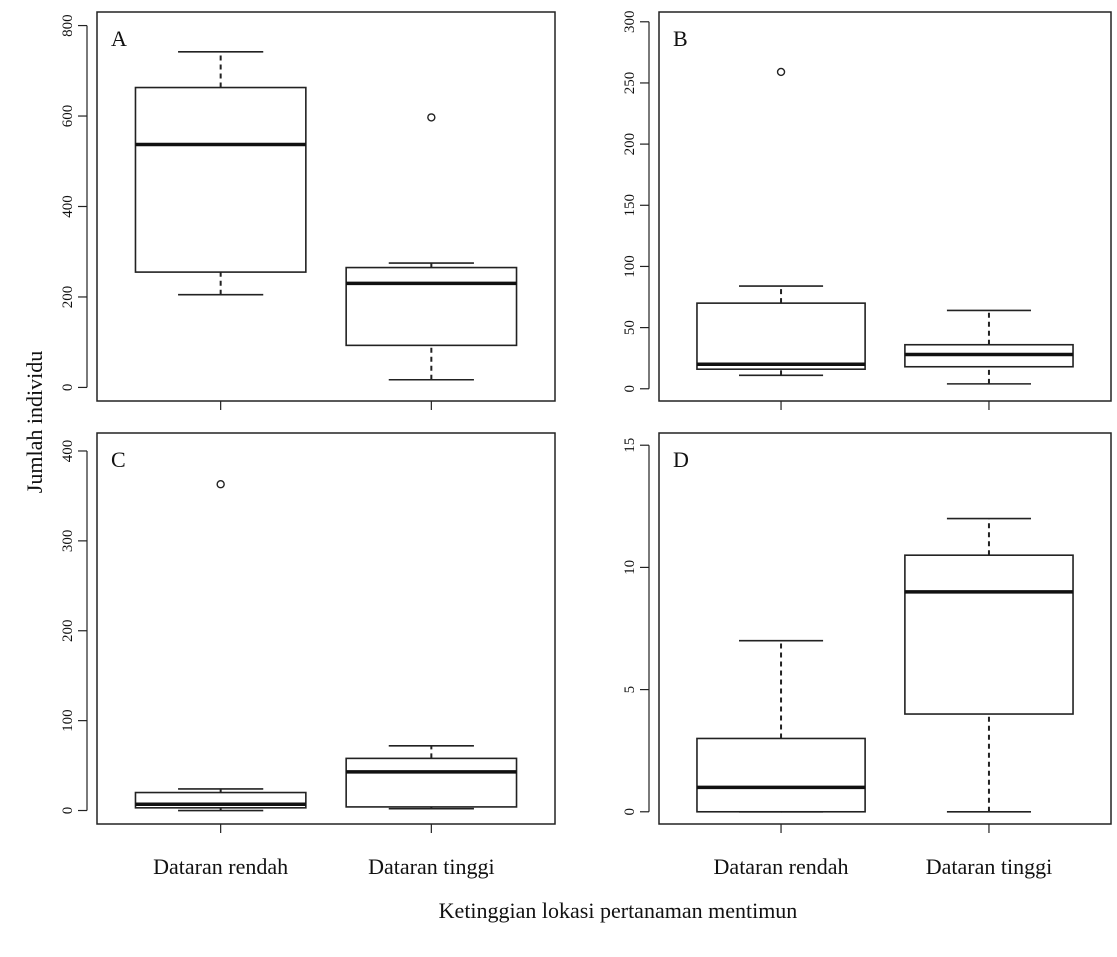 This screenshot has height=957, width=1117. I want to click on y-tick-label: 10, so click(630, 567).